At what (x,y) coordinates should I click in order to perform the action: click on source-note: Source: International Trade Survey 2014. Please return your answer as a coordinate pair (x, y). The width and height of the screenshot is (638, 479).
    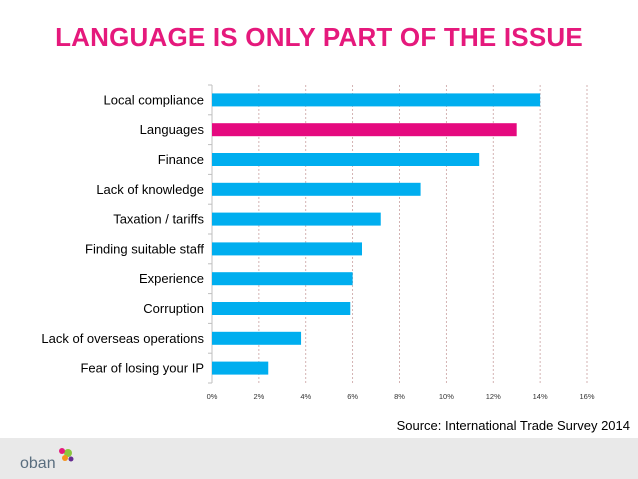
    Looking at the image, I should click on (513, 425).